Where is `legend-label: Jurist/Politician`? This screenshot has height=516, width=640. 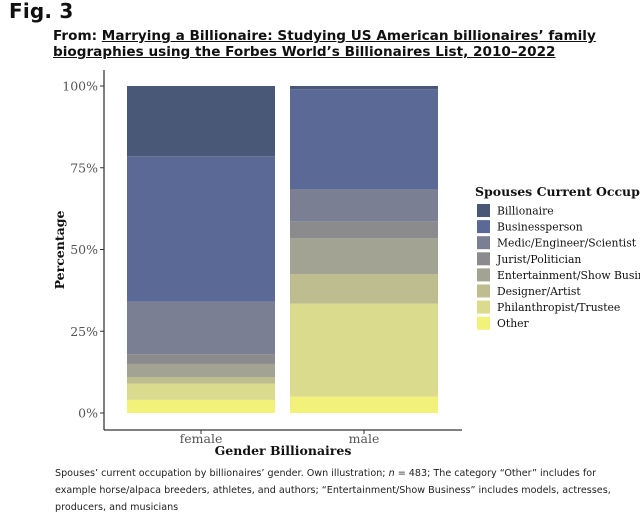 legend-label: Jurist/Politician is located at coordinates (538, 259).